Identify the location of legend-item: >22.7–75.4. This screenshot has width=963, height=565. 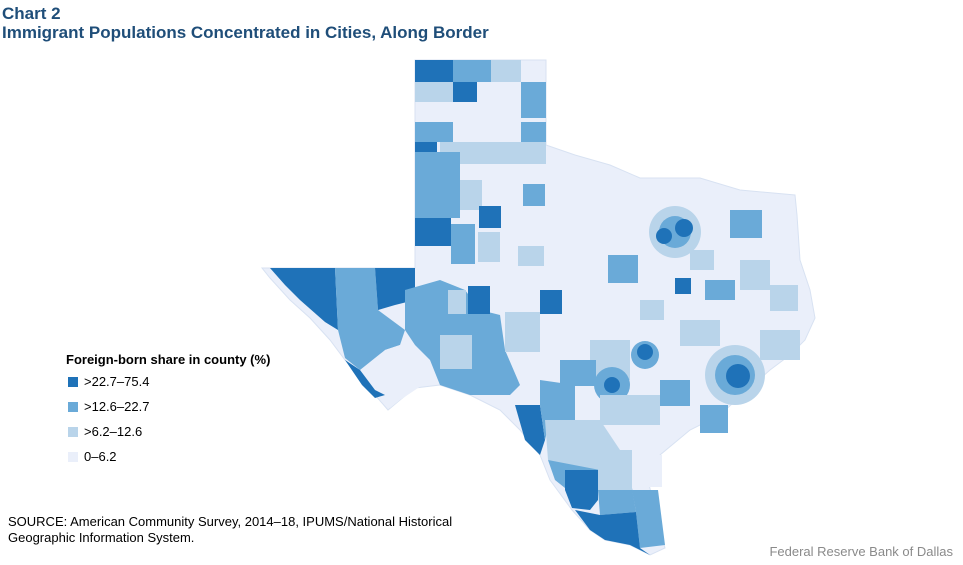
(108, 381).